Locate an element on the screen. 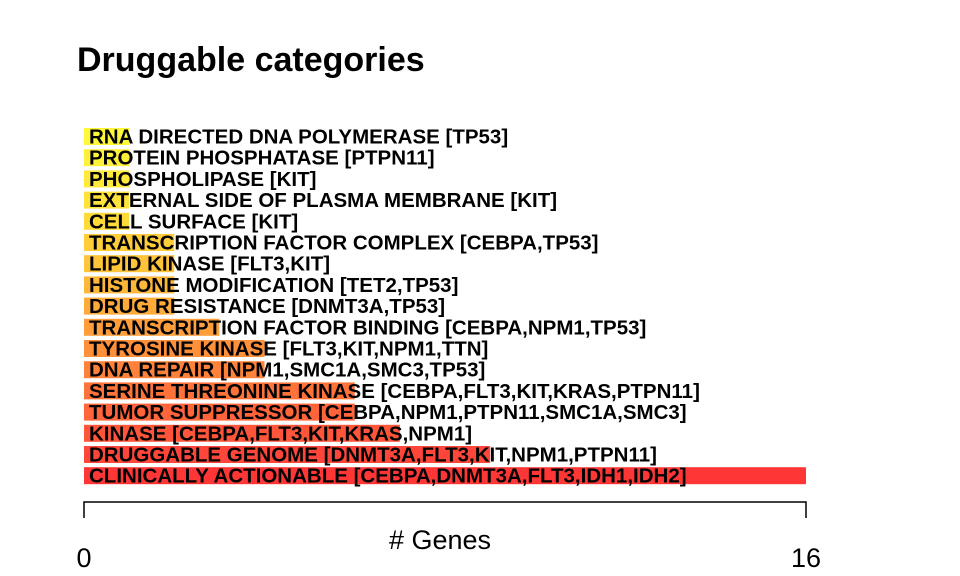 The image size is (960, 576). bar-label: KINASE [CEBPA,FLT3,KIT,KRAS,NPM1] is located at coordinates (280, 433).